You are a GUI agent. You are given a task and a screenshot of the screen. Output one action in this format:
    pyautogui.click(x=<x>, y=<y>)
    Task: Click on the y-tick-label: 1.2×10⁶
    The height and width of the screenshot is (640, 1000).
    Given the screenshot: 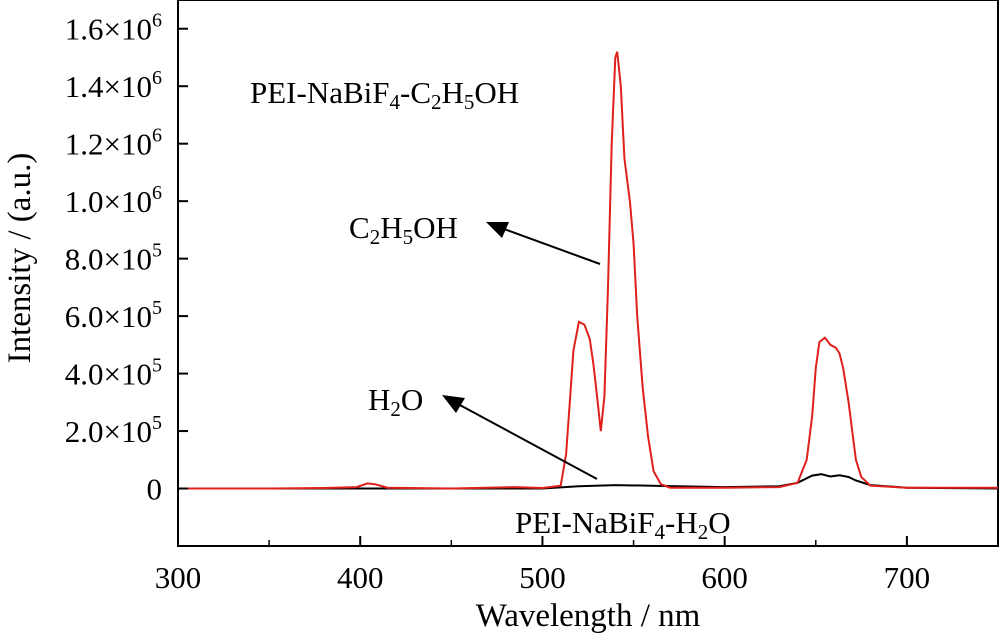 What is the action you would take?
    pyautogui.click(x=113, y=143)
    